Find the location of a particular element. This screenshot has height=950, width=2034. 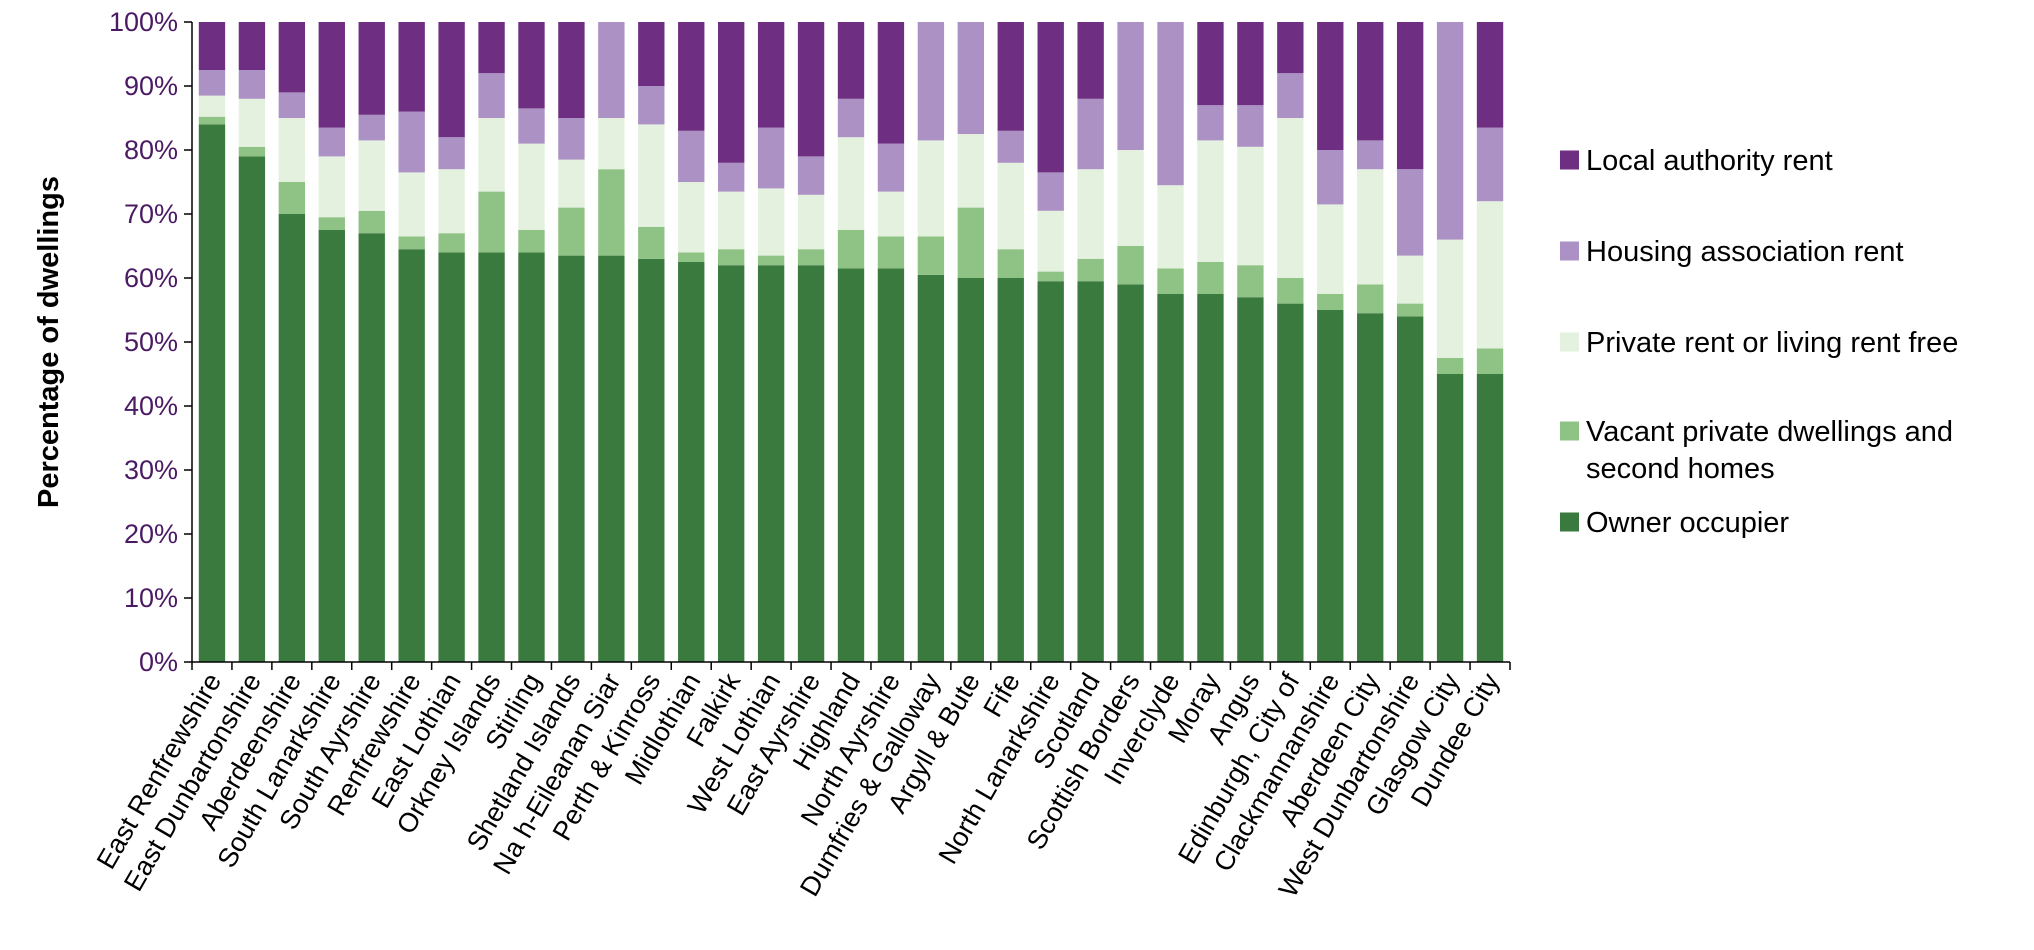

bar-owner-occupier-scottish-borders is located at coordinates (1130, 473).